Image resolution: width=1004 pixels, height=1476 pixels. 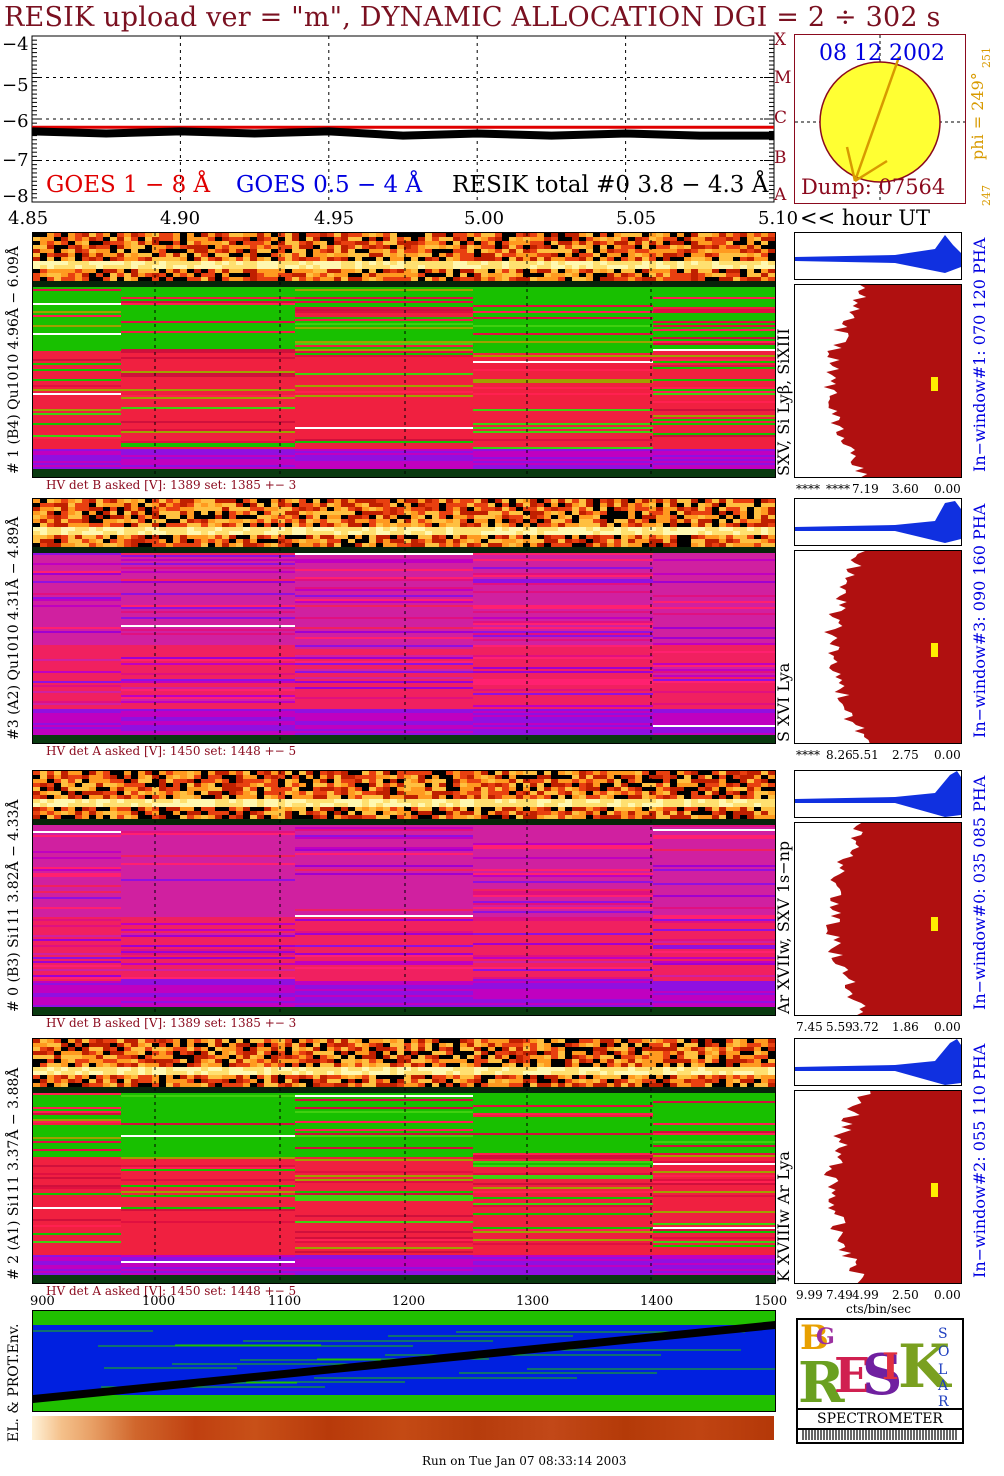 I want to click on hv-status: HV det A asked [V]: 1450 set: 1448 +− 5, so click(x=171, y=751).